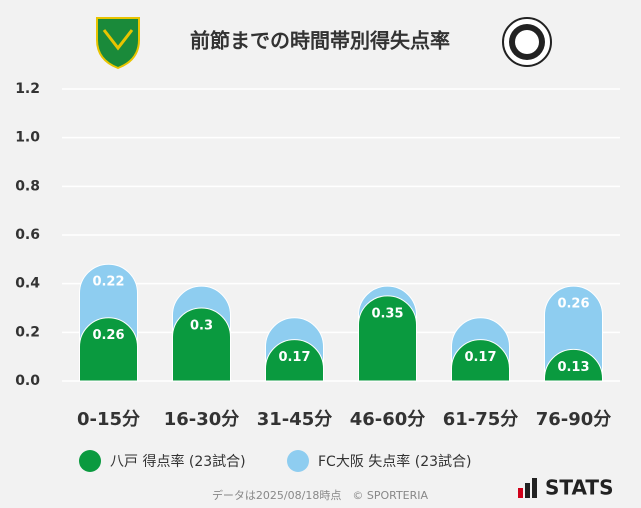  What do you see at coordinates (388, 419) in the screenshot?
I see `x-tick-label: 46-60分` at bounding box center [388, 419].